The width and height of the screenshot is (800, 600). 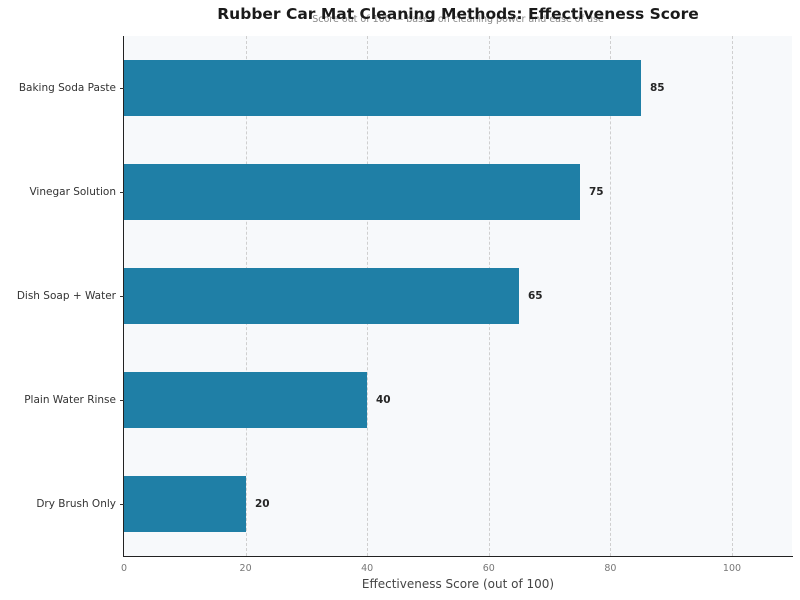 I want to click on y-tick-label: Vinegar Solution, so click(x=72, y=192).